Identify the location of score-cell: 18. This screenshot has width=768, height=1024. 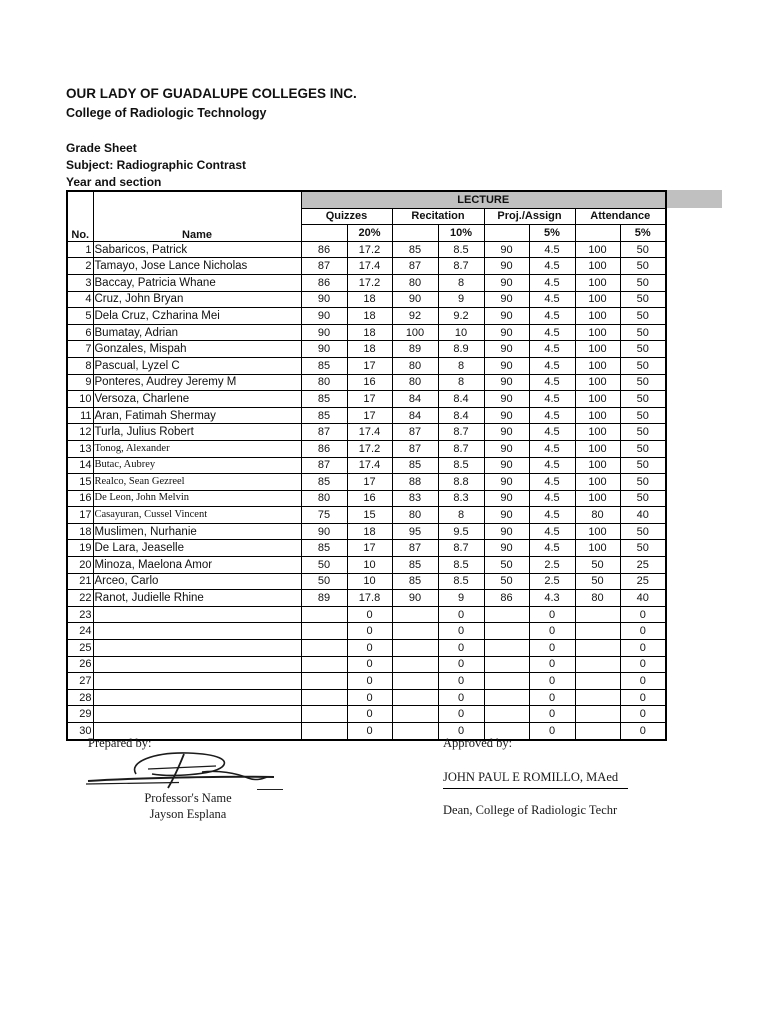
(369, 349).